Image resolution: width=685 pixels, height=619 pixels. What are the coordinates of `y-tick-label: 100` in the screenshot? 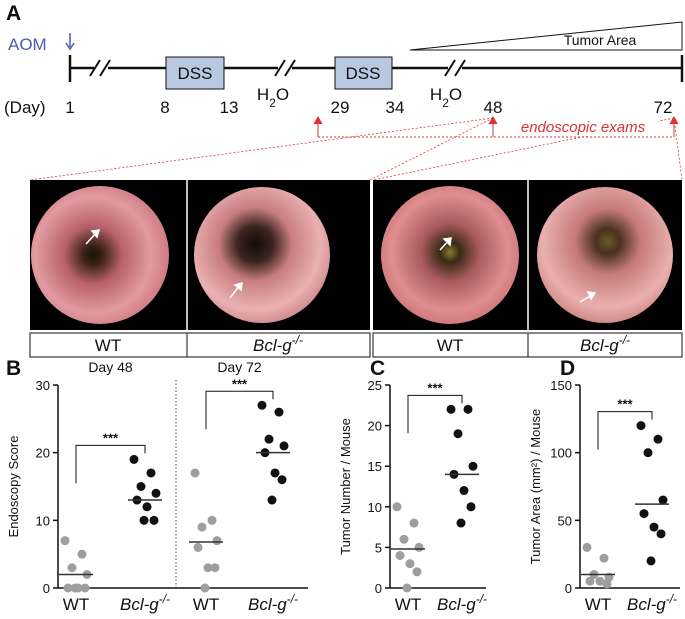 It's located at (561, 453).